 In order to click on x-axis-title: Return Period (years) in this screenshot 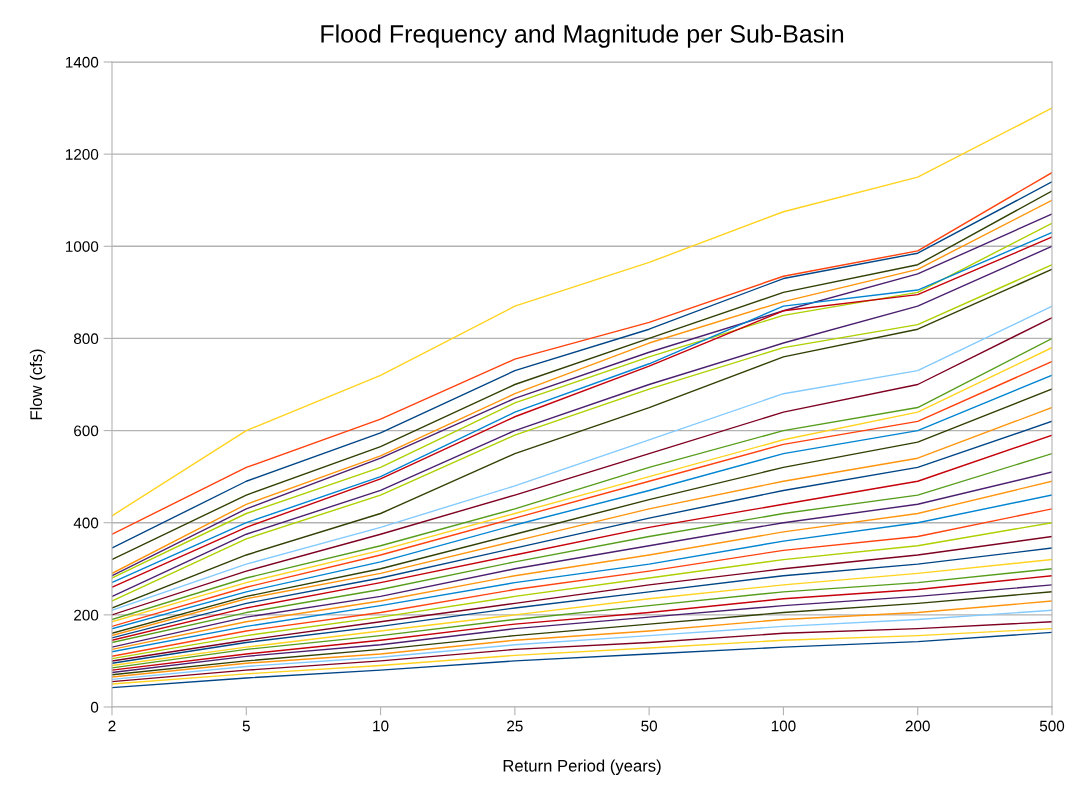, I will do `click(582, 767)`.